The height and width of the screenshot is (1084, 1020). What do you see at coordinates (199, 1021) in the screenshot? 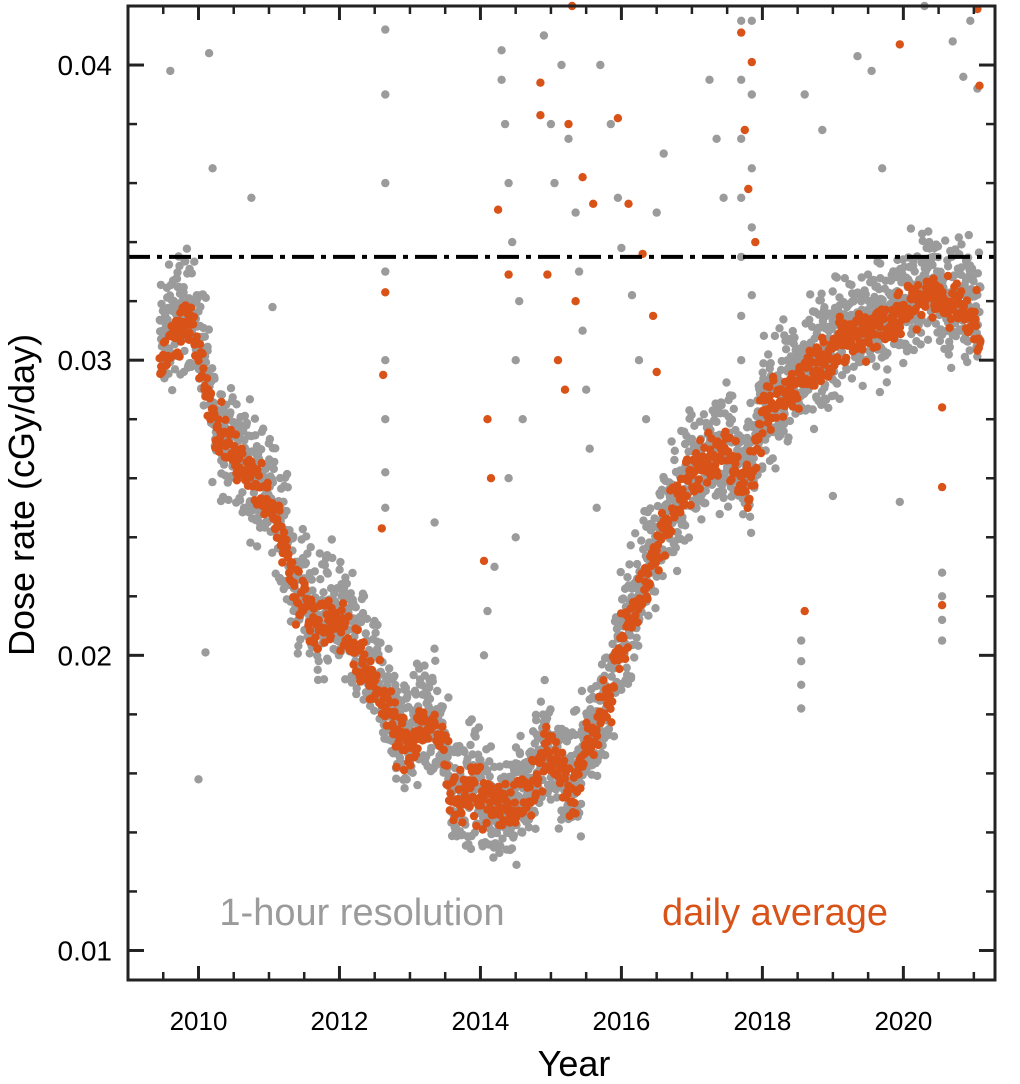
I see `x-tick-label: 2010` at bounding box center [199, 1021].